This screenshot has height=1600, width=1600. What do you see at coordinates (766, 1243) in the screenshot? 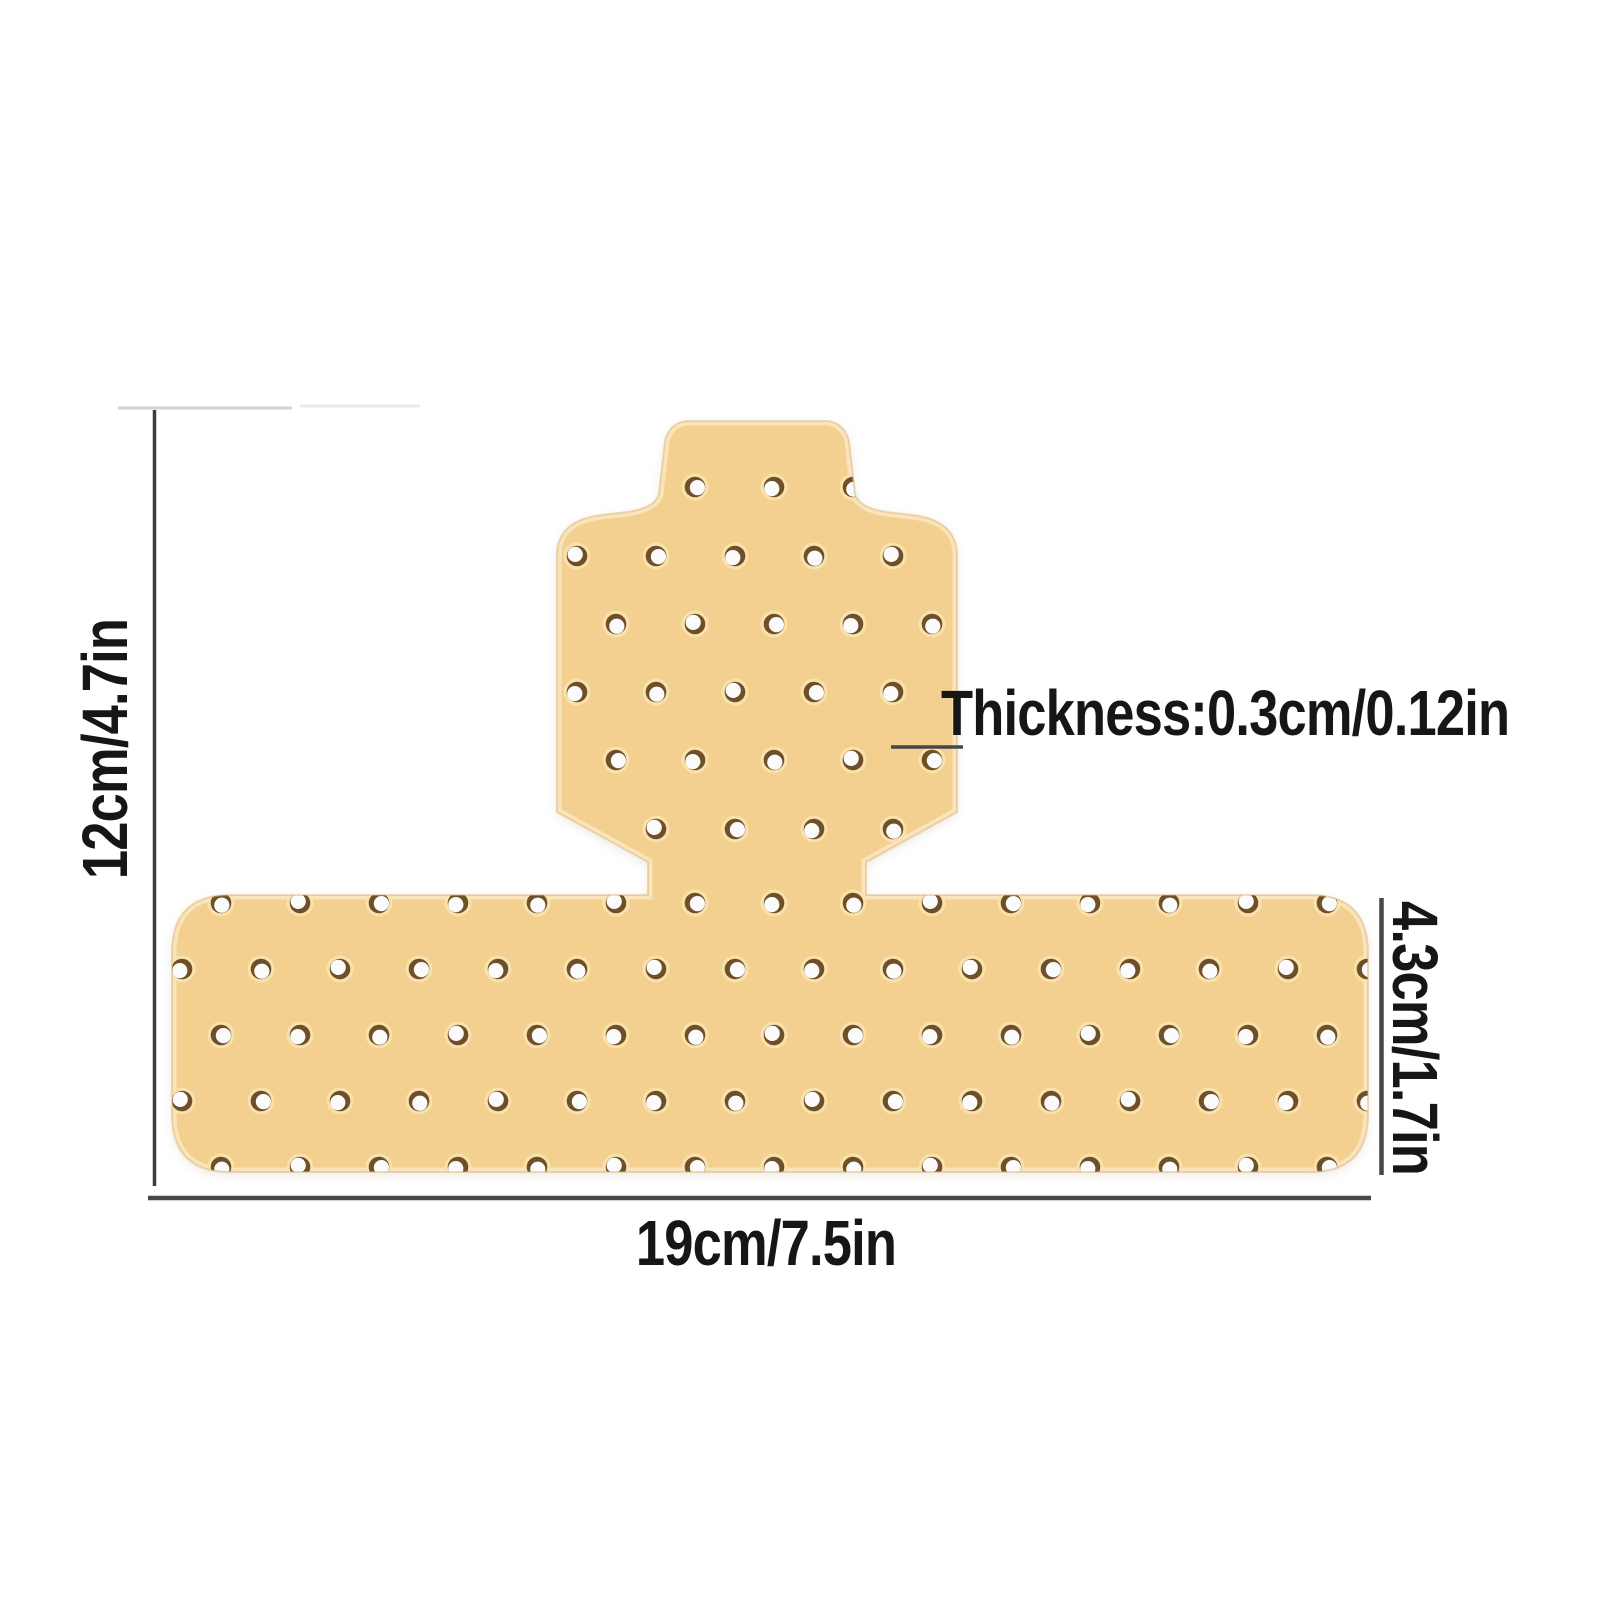
I see `width-dimension-label: 19cm/7.5in` at bounding box center [766, 1243].